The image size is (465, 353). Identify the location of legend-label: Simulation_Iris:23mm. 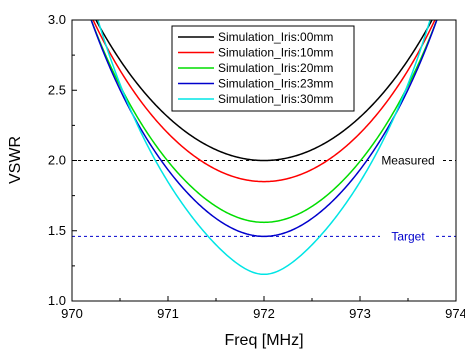
(275, 84).